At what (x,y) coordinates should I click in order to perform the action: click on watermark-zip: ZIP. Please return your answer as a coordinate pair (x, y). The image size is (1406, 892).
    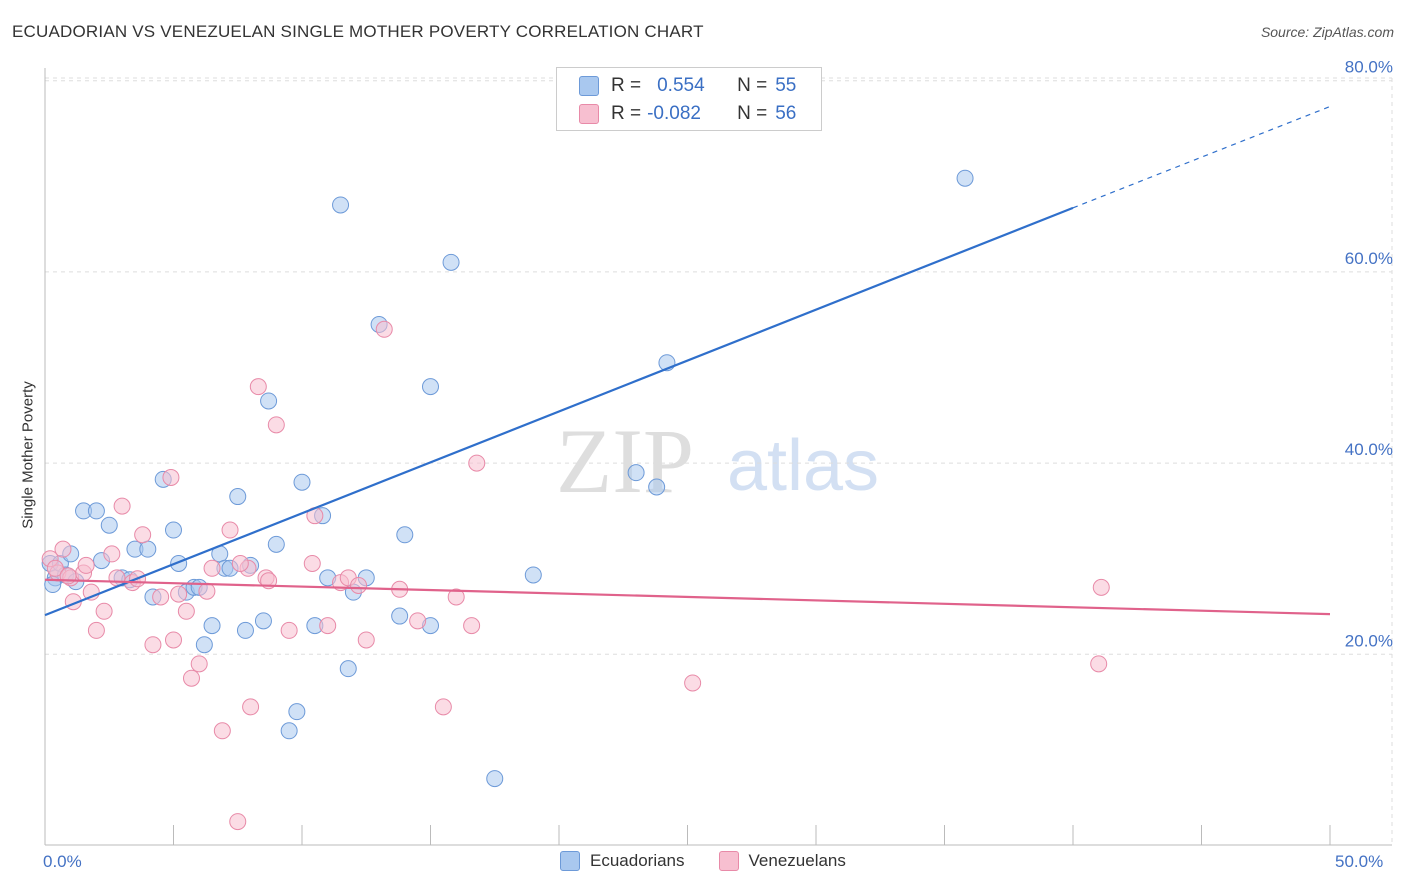
    Looking at the image, I should click on (625, 461).